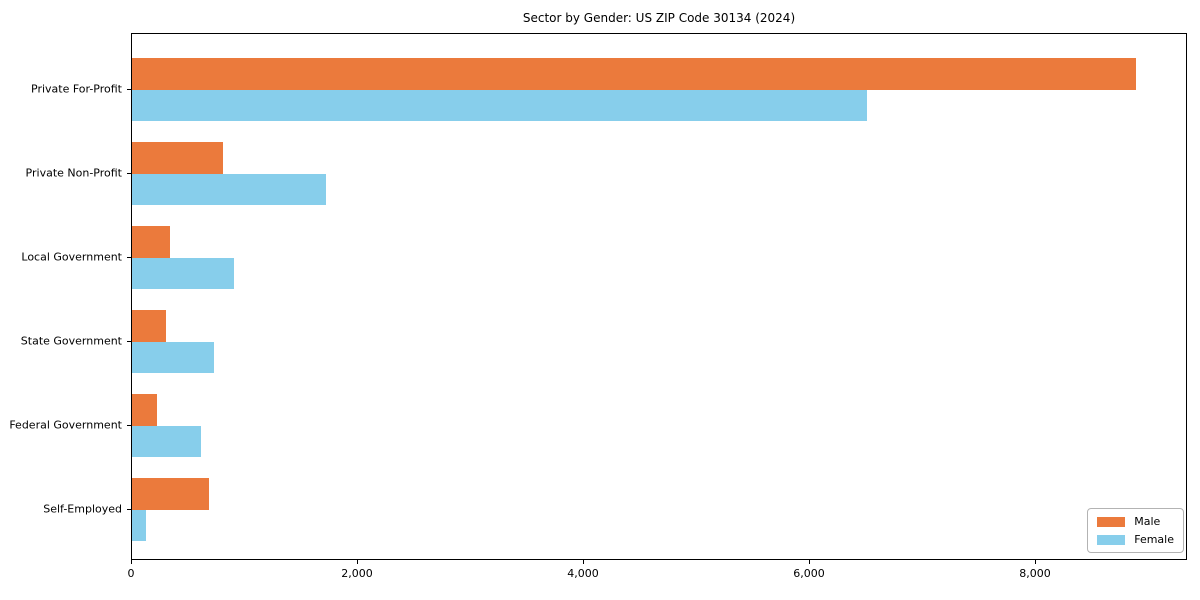  What do you see at coordinates (149, 326) in the screenshot?
I see `bar-male-state-government` at bounding box center [149, 326].